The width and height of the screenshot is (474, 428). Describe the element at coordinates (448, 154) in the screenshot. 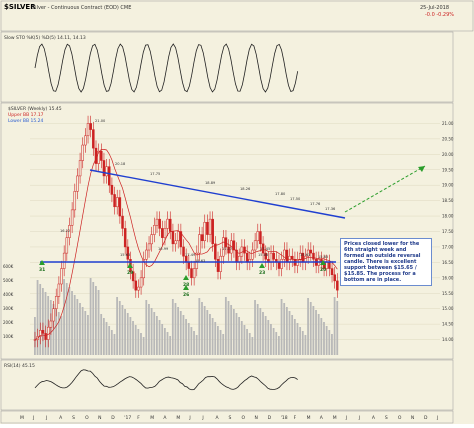

I see `y-tick-label: 20.00` at that location.